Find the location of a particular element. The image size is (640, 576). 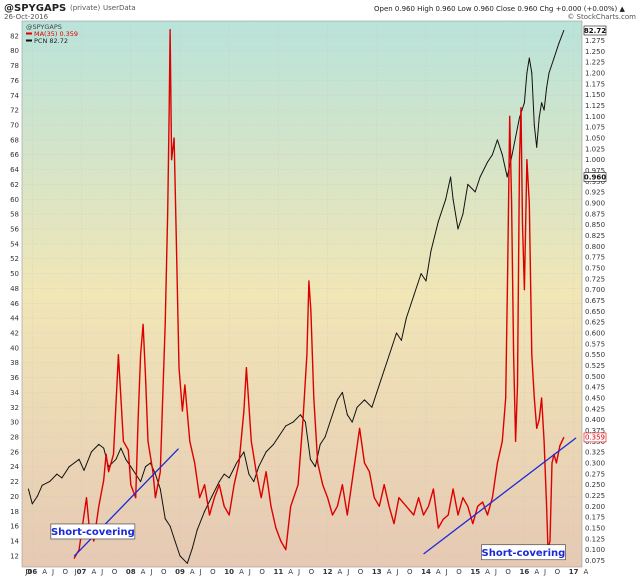

left-tick-label: 46 is located at coordinates (14, 304).